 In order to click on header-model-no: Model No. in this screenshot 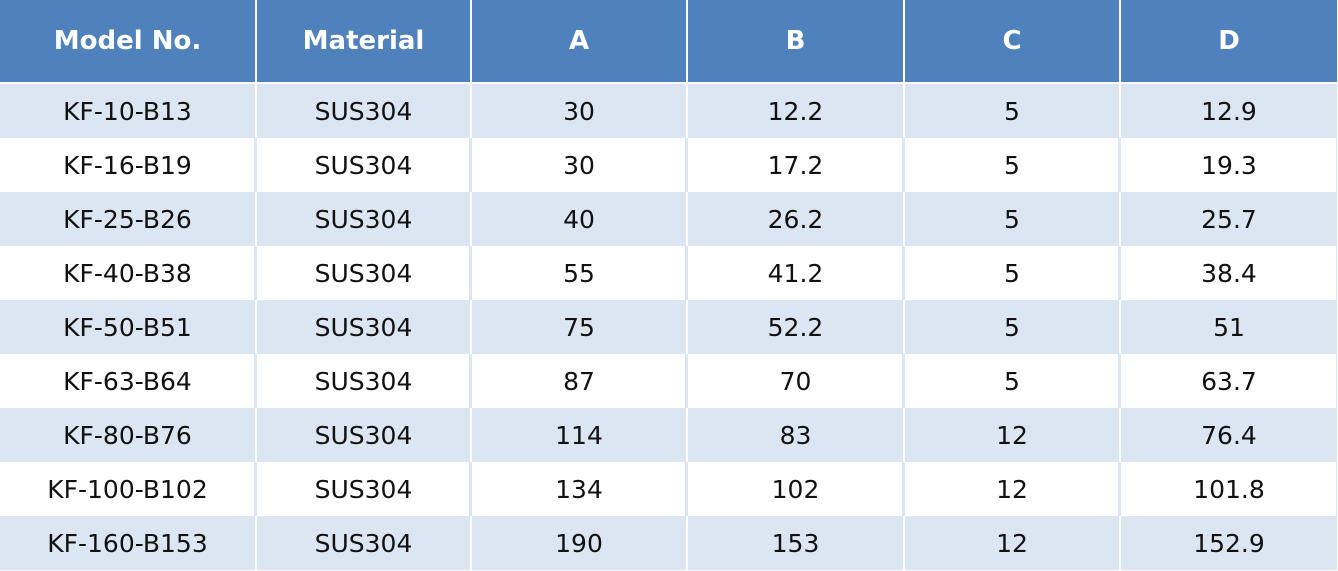, I will do `click(128, 42)`.